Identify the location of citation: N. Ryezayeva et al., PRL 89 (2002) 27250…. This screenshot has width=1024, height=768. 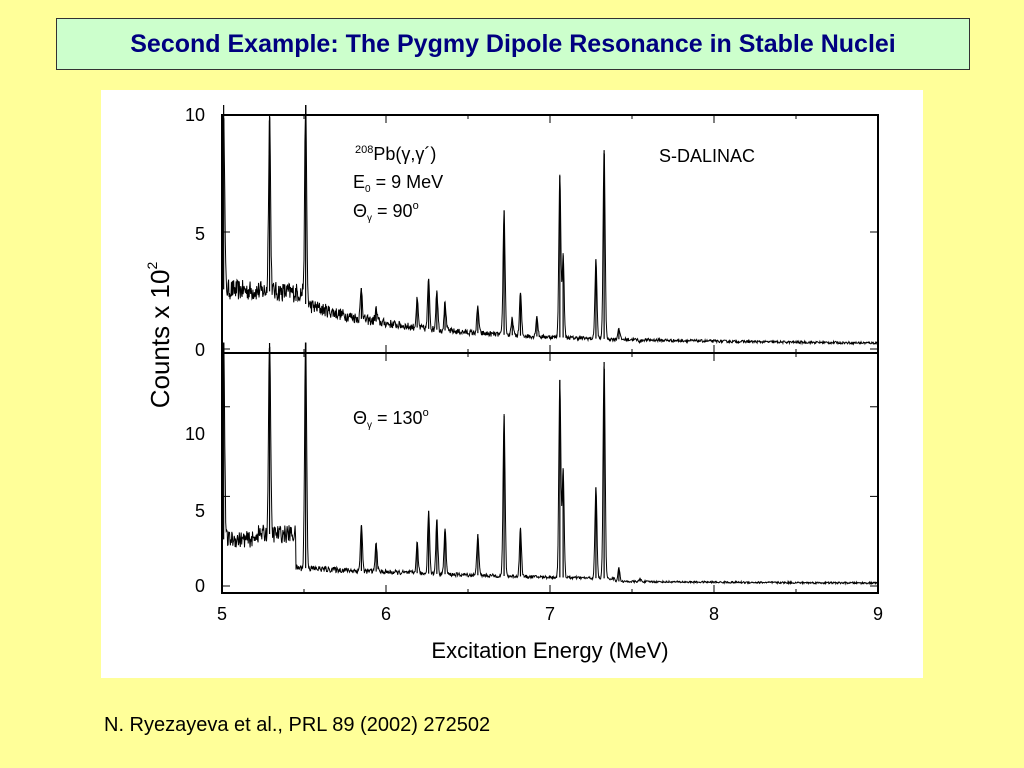
(297, 725).